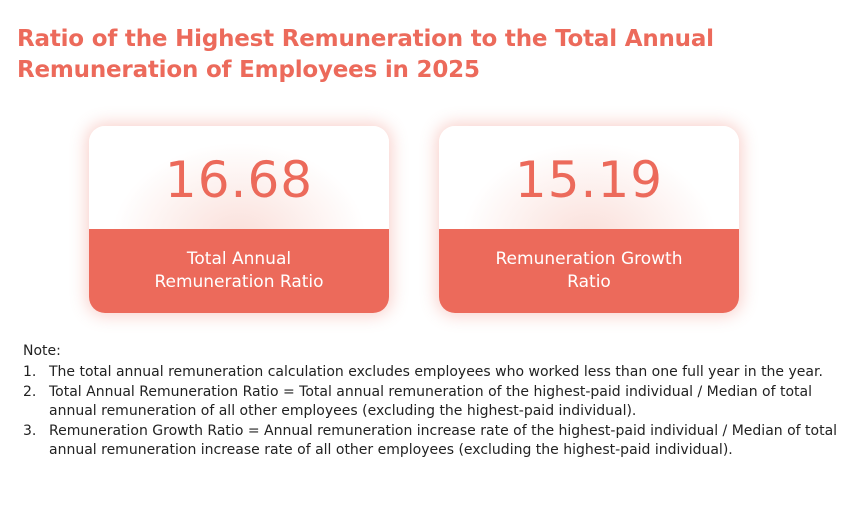  What do you see at coordinates (30, 372) in the screenshot?
I see `note-number: 1.` at bounding box center [30, 372].